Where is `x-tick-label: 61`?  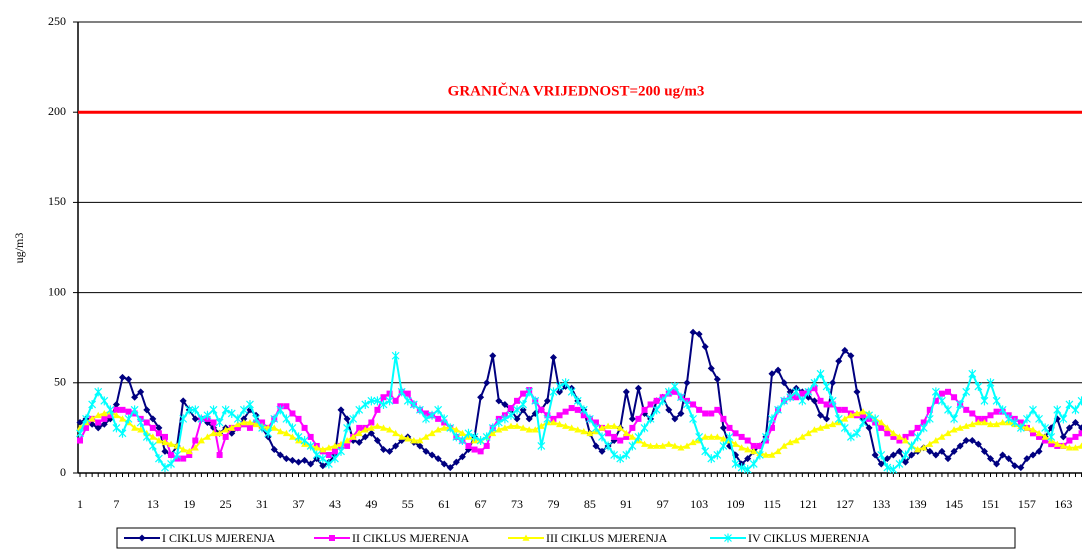 x-tick-label: 61 is located at coordinates (444, 504).